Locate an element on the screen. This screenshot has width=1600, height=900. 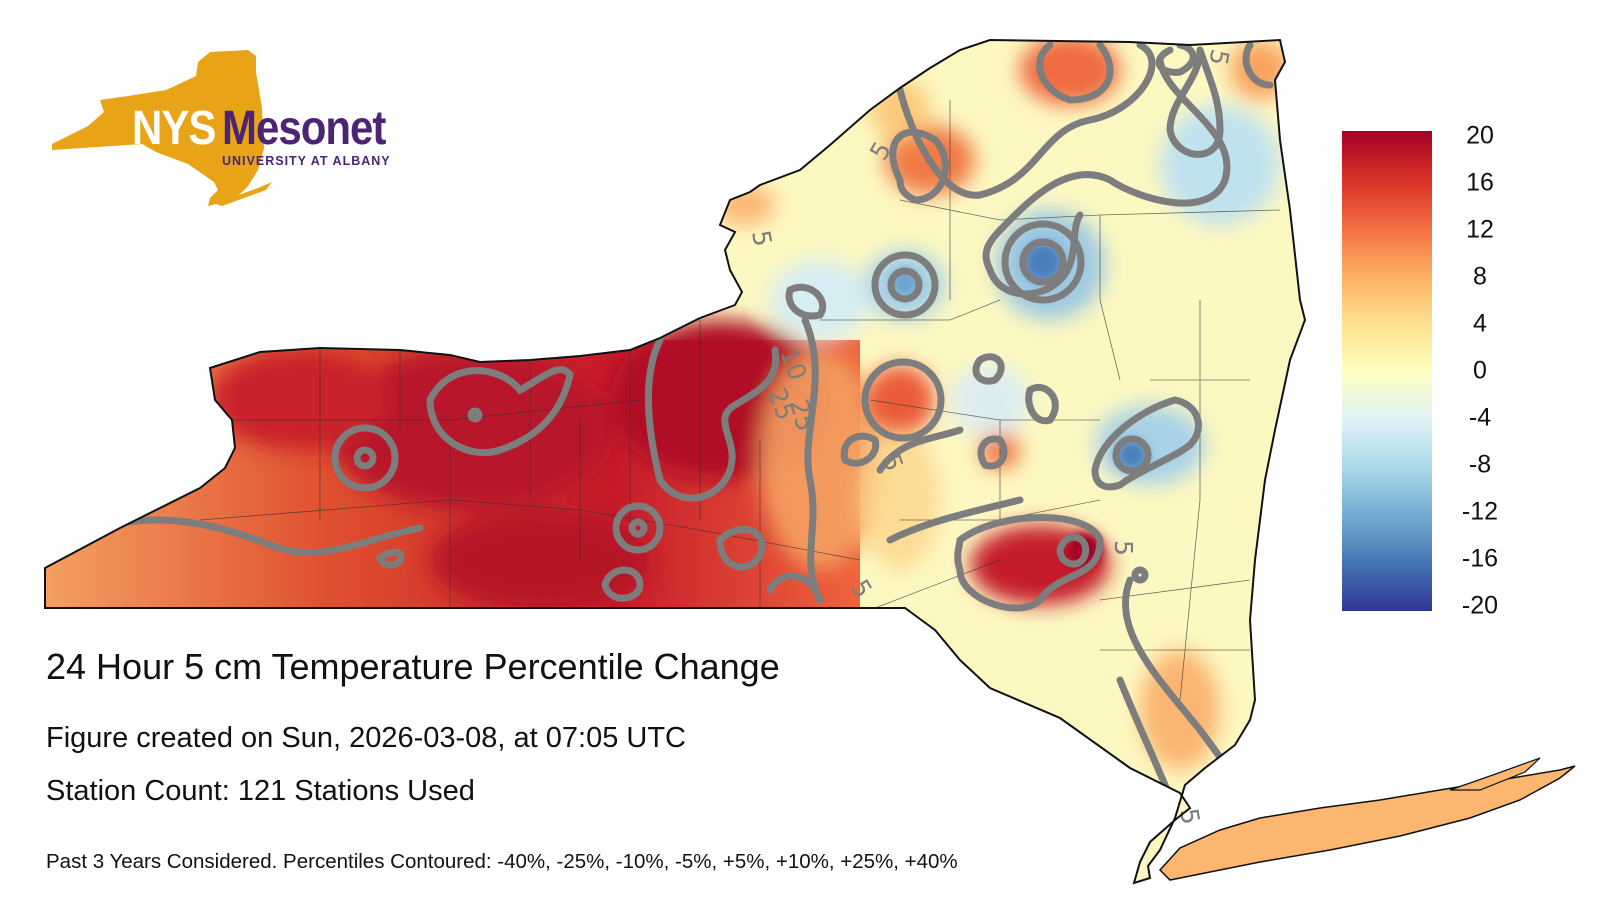
station-count: Station Count: 121 Stations Used is located at coordinates (260, 791).